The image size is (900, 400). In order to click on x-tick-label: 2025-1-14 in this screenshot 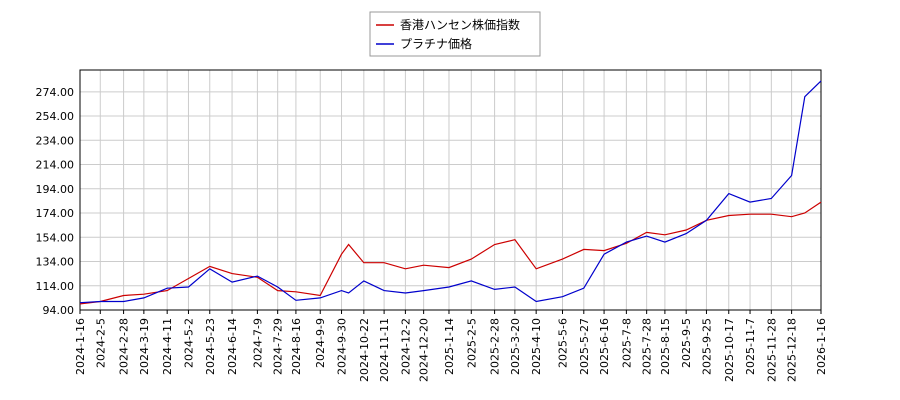, I will do `click(449, 346)`.